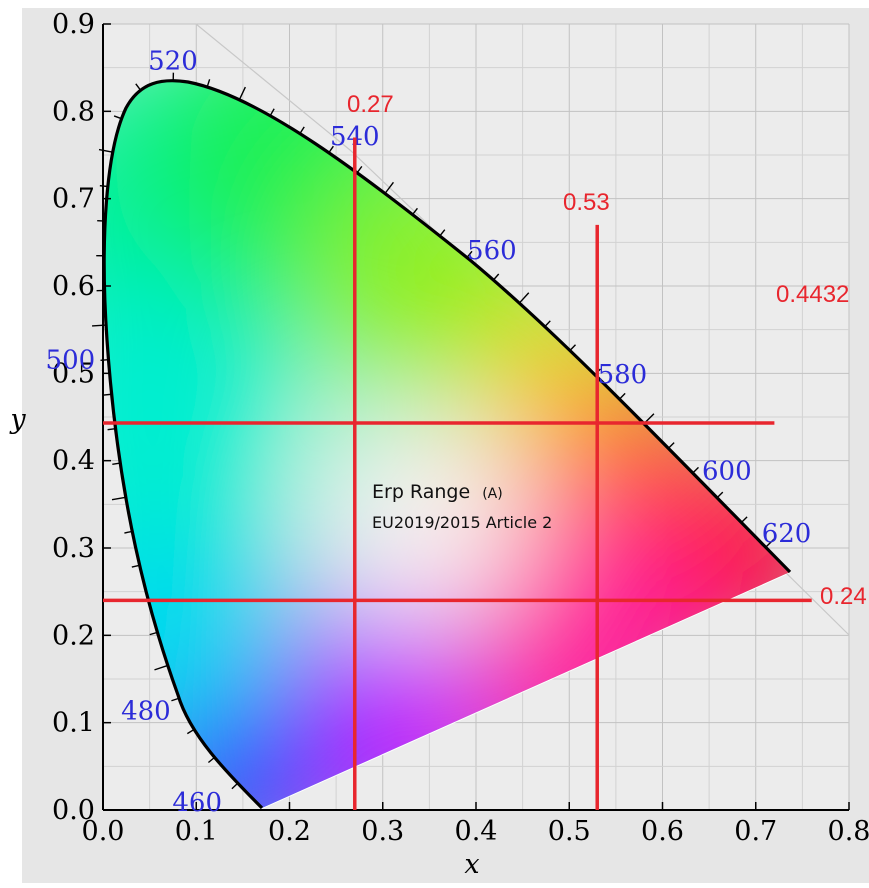 The width and height of the screenshot is (869, 888). Describe the element at coordinates (492, 494) in the screenshot. I see `erp-range-suffix: (A)` at that location.